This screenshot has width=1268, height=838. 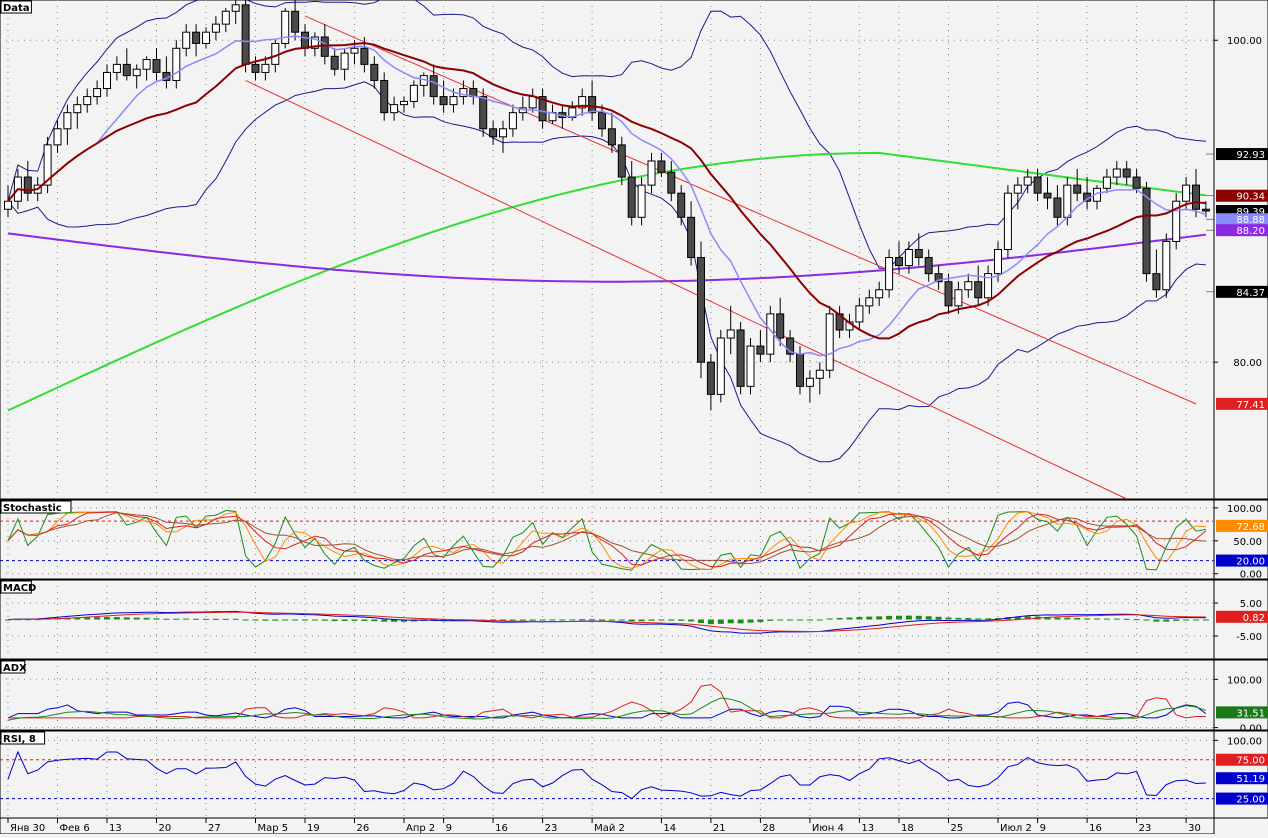 I want to click on pane-stochastic, so click(x=607, y=539).